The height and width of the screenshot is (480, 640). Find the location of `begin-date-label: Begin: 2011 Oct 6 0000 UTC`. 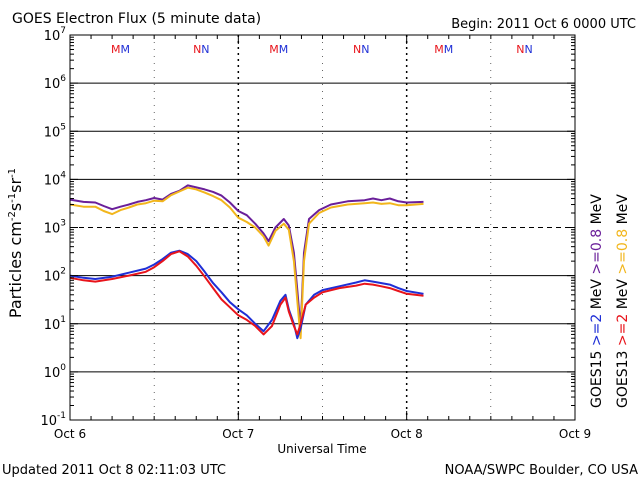

begin-date-label: Begin: 2011 Oct 6 0000 UTC is located at coordinates (543, 24).